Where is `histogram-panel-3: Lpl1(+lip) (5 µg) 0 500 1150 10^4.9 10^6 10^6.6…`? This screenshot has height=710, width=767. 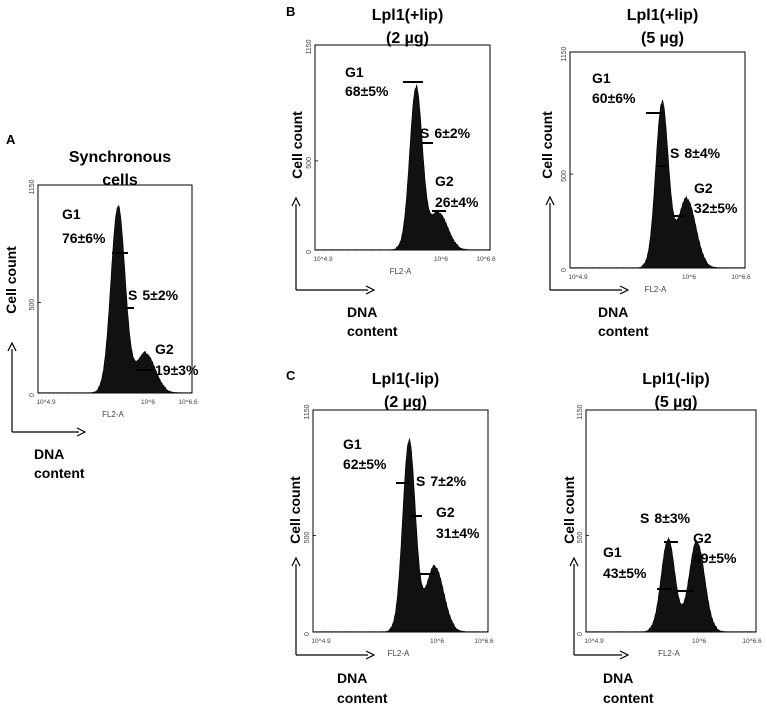 histogram-panel-3: Lpl1(+lip) (5 µg) 0 500 1150 10^4.9 10^6 10^6.6… is located at coordinates (645, 173).